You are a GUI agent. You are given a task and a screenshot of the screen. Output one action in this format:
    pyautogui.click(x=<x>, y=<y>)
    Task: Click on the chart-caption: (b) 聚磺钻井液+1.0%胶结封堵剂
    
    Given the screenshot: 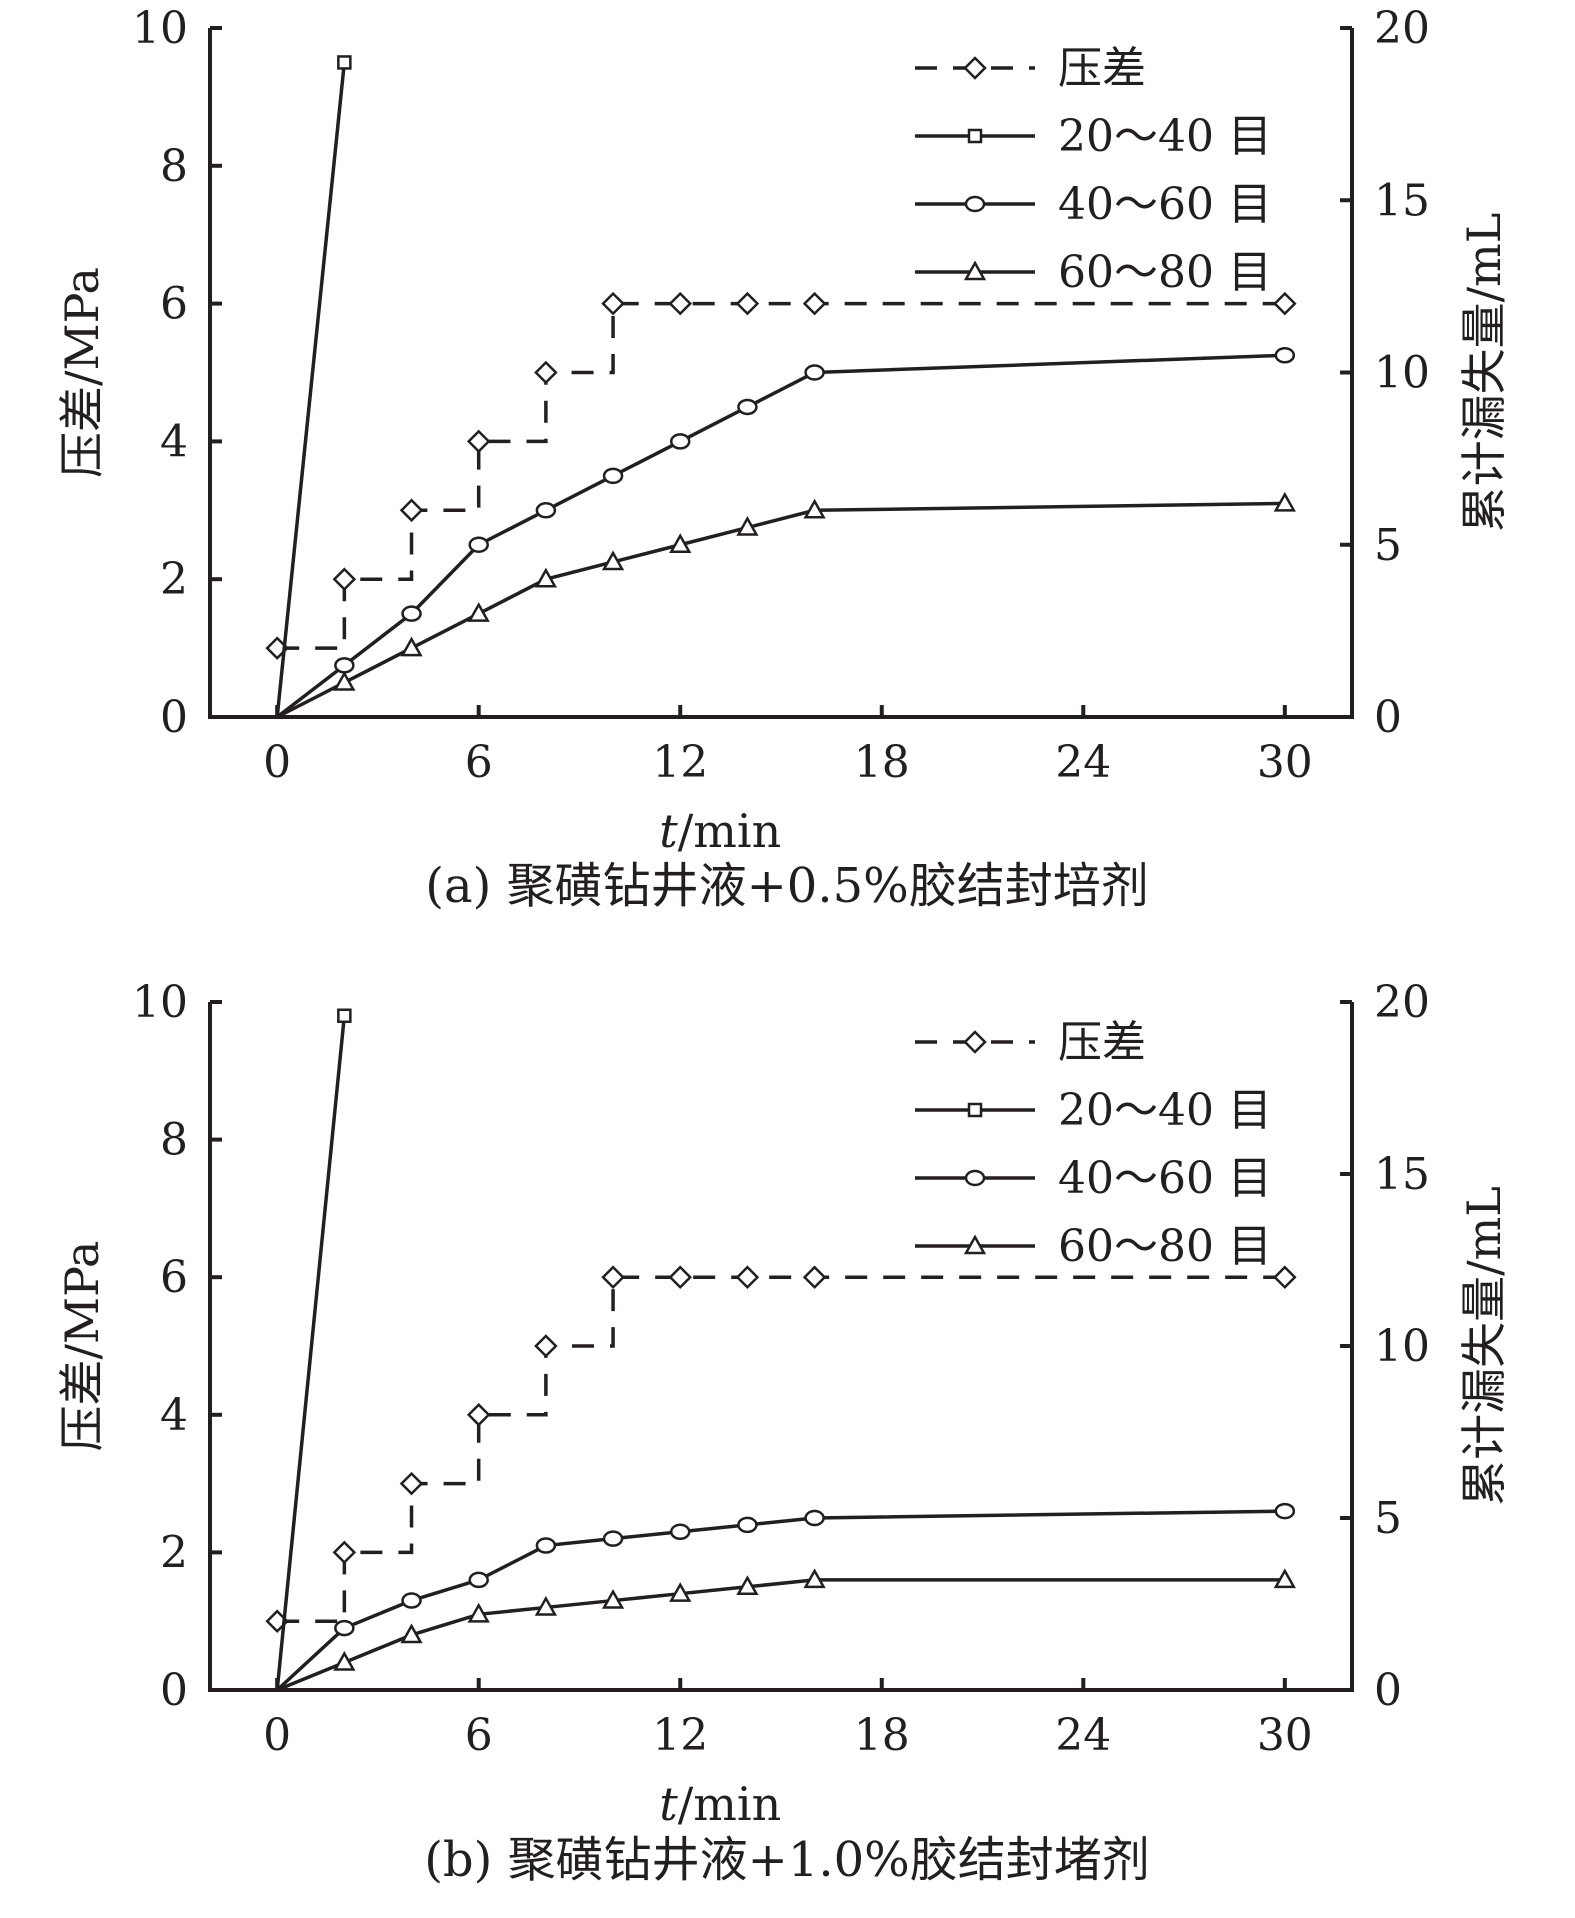 What is the action you would take?
    pyautogui.click(x=787, y=1860)
    